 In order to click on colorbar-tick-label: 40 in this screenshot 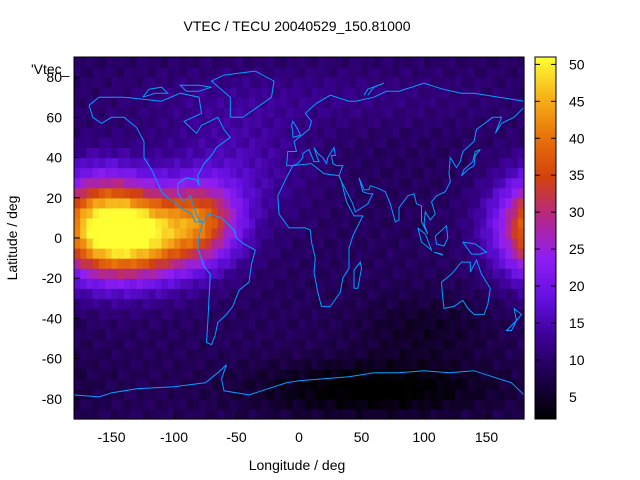, I will do `click(577, 138)`.